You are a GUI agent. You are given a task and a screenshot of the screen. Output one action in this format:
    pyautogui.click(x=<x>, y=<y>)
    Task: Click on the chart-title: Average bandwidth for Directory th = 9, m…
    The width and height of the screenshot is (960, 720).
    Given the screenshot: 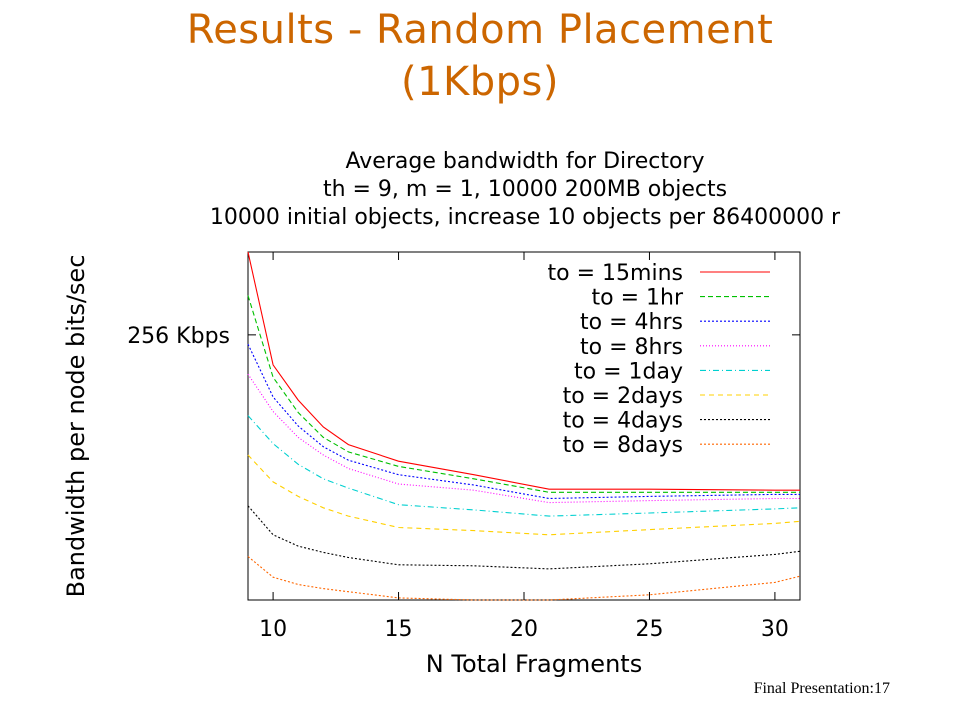 What is the action you would take?
    pyautogui.click(x=525, y=189)
    